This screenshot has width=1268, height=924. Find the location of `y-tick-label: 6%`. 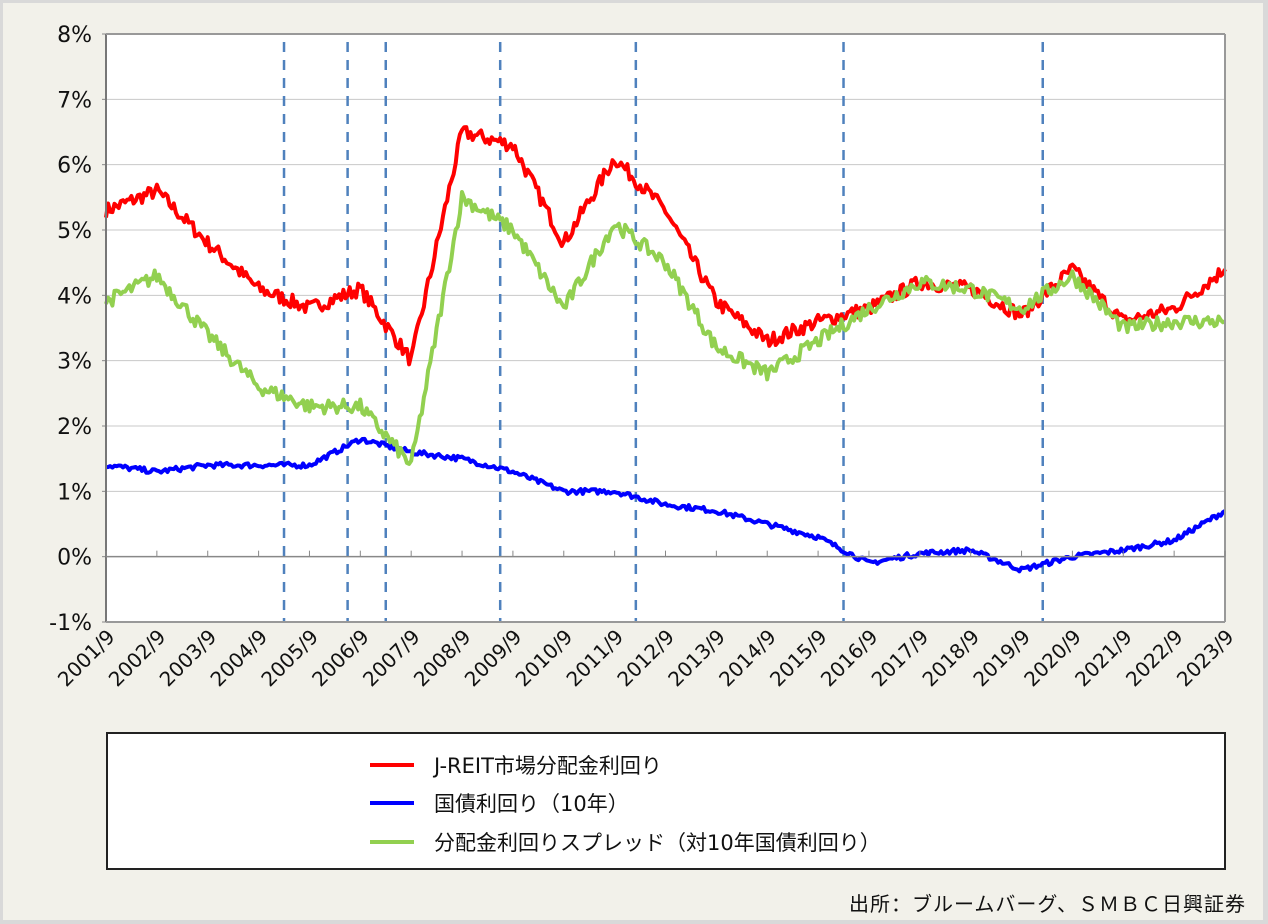

y-tick-label: 6% is located at coordinates (74, 166).